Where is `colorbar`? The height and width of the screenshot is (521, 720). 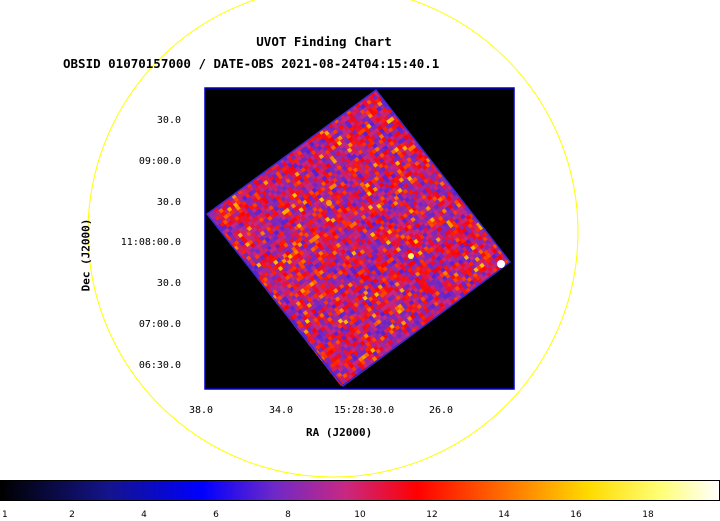
colorbar is located at coordinates (360, 490).